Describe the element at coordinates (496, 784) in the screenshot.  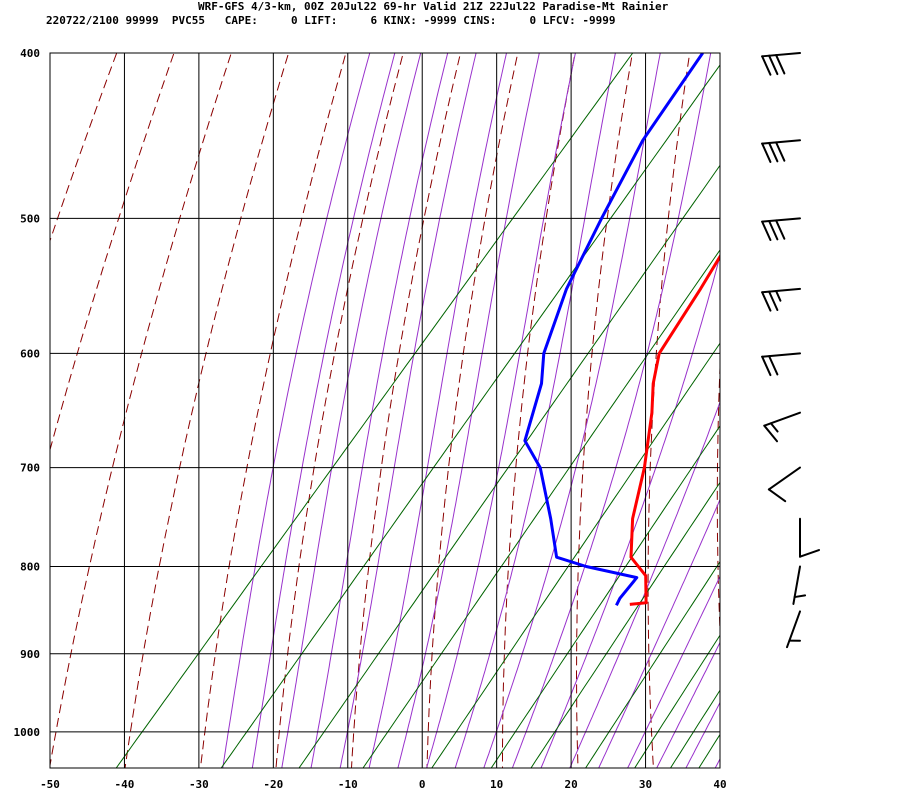
I see `x-tick-label: 10` at that location.